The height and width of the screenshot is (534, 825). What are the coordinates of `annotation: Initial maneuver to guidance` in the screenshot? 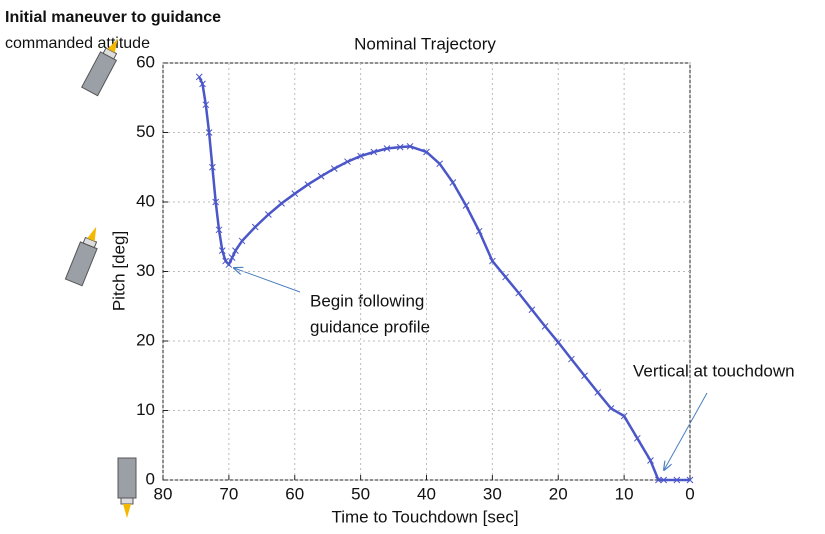 It's located at (113, 17).